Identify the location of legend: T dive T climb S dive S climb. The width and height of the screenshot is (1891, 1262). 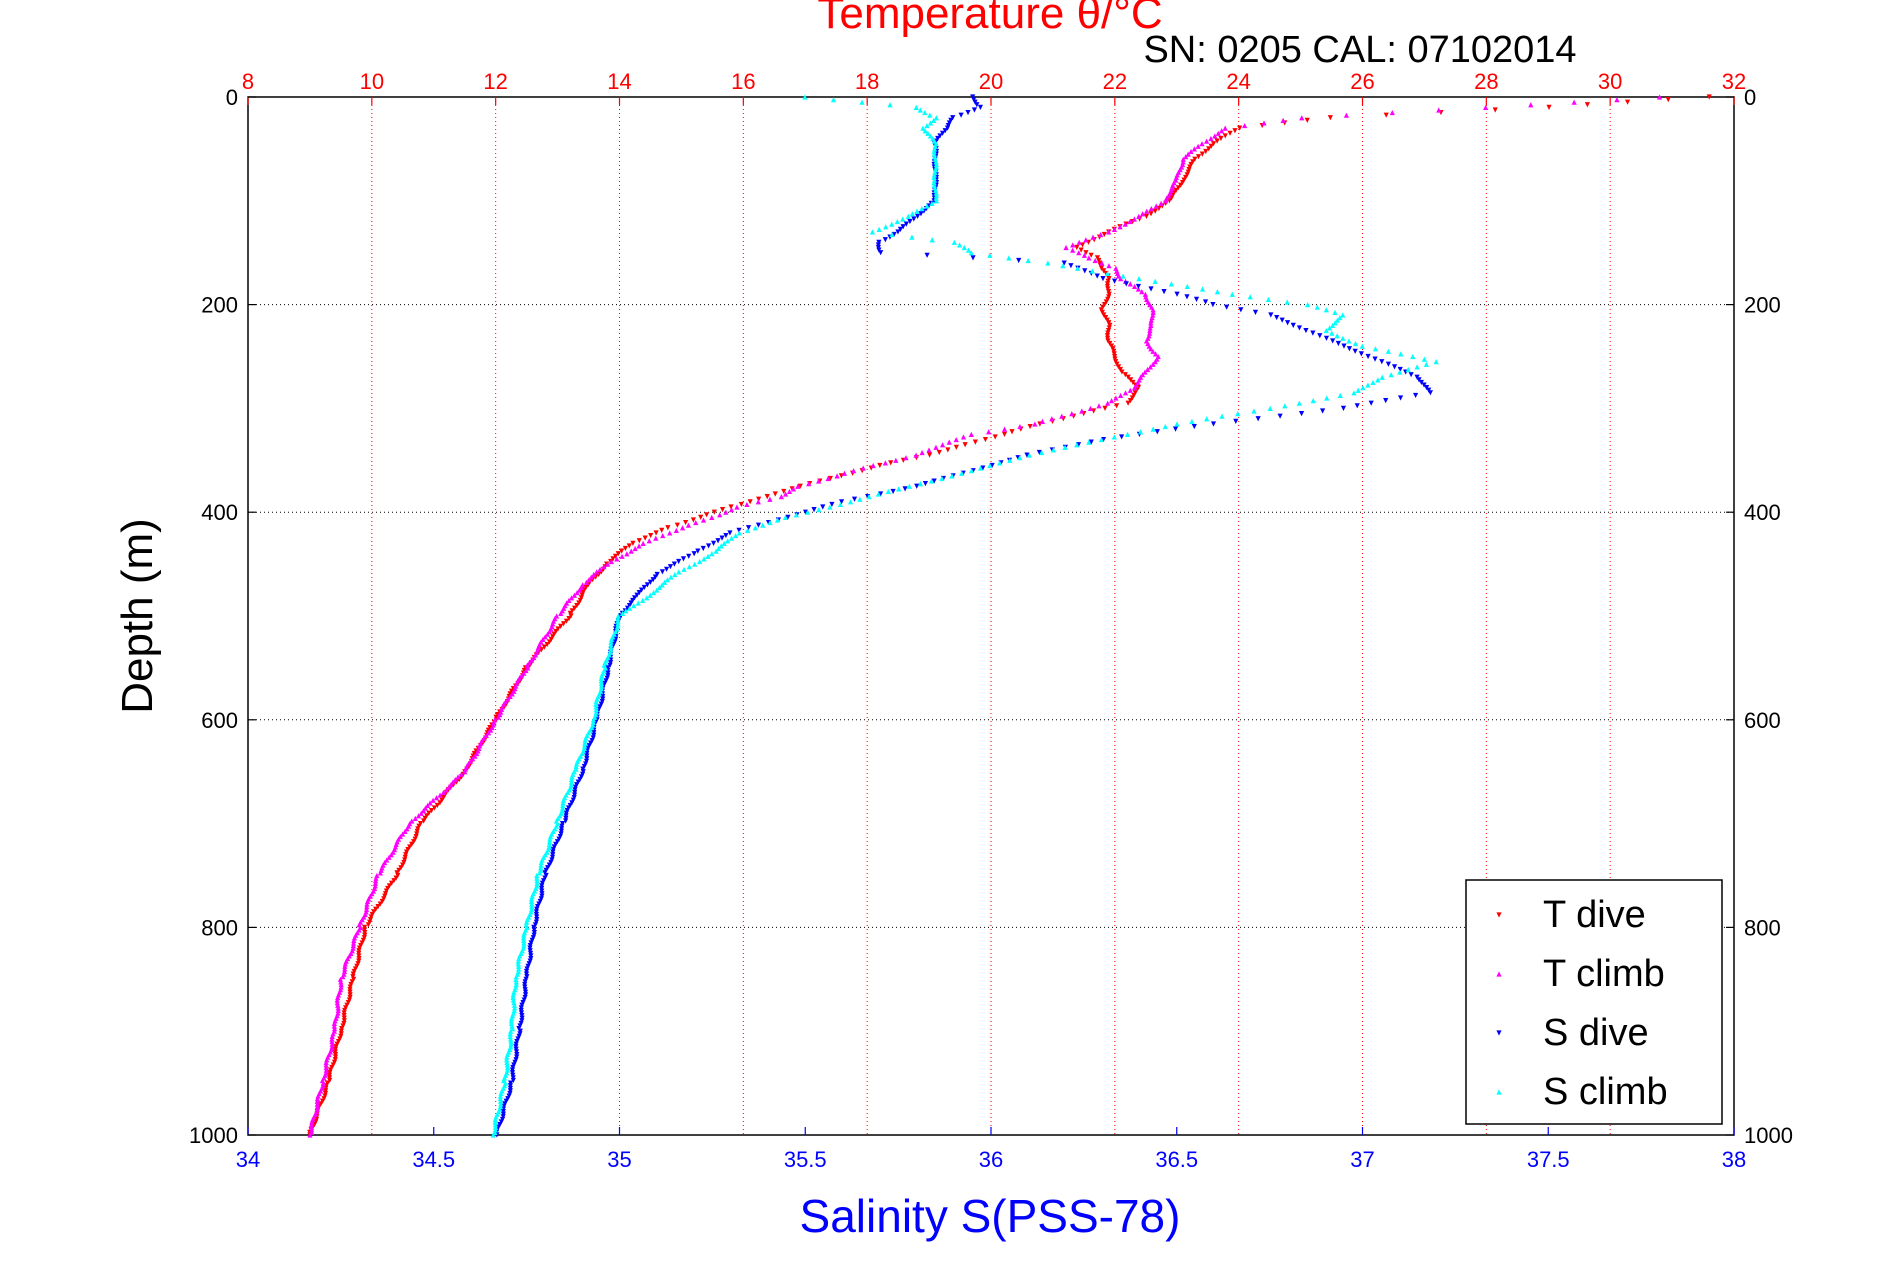
(1594, 1002).